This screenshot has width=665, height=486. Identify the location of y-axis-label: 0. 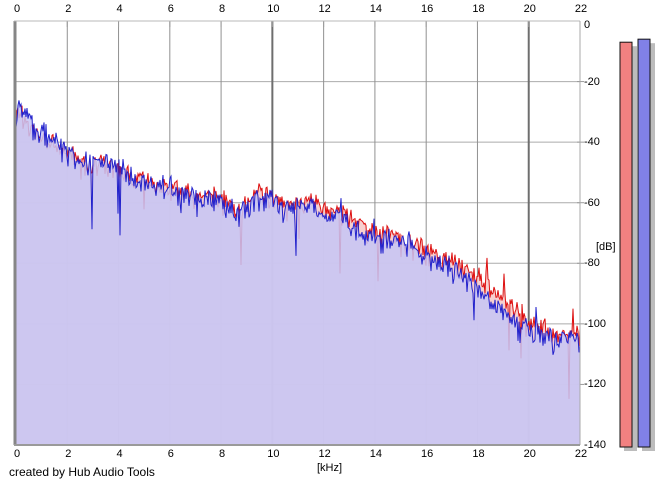
(587, 25).